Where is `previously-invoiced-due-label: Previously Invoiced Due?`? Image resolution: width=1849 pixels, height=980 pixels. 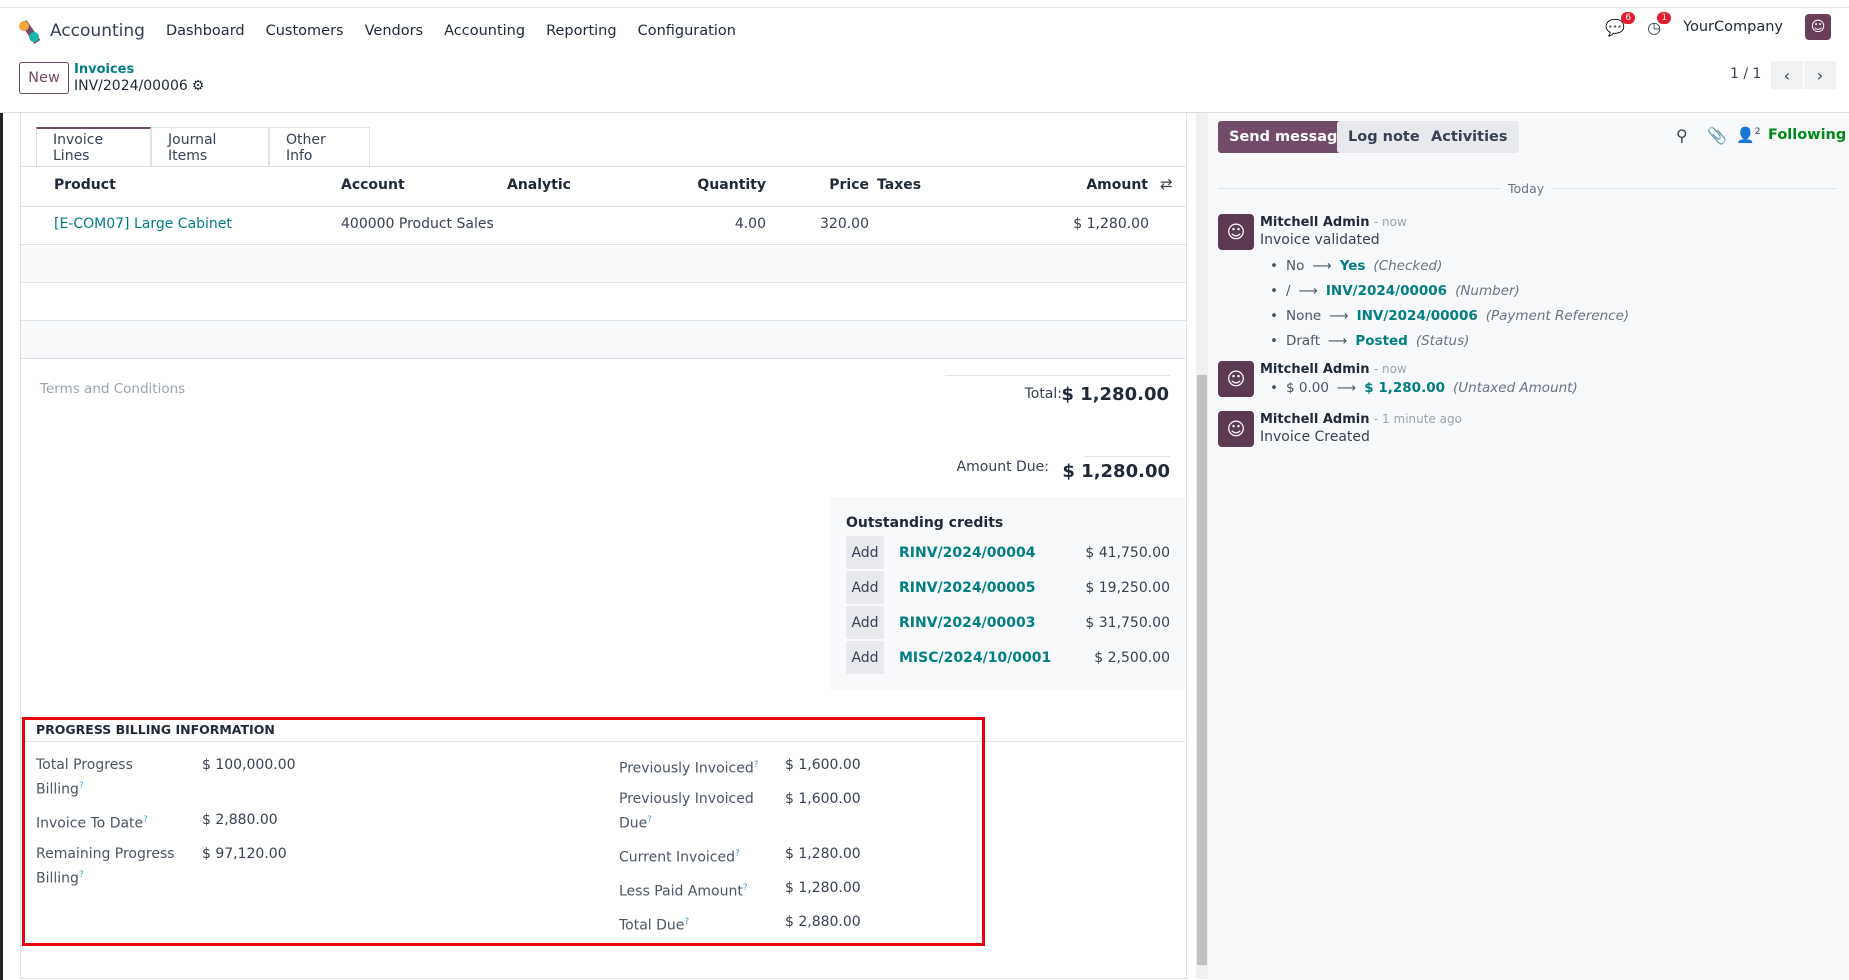
previously-invoiced-due-label: Previously Invoiced Due? is located at coordinates (686, 811).